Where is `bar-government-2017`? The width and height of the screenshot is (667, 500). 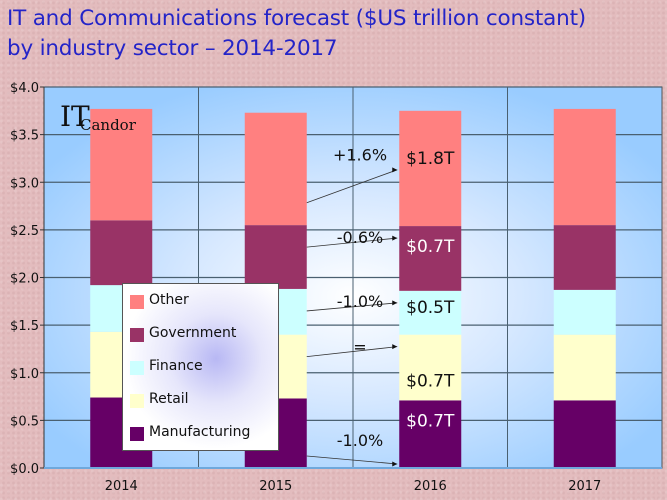
bar-government-2017 is located at coordinates (584, 257).